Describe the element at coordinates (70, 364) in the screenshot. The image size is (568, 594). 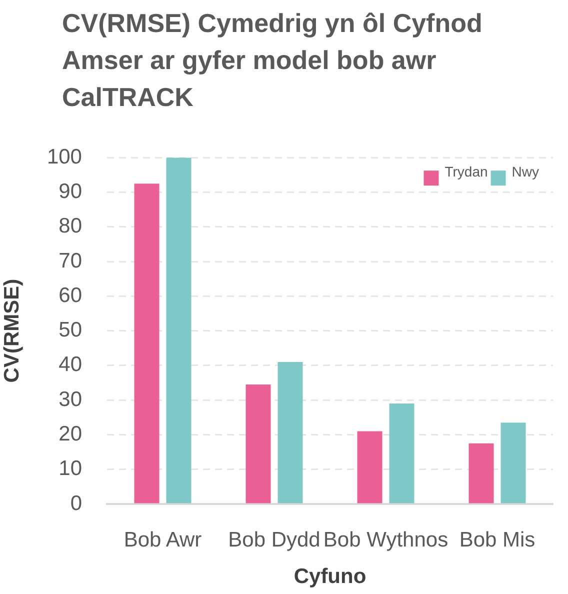
I see `y-tick-label: 40` at that location.